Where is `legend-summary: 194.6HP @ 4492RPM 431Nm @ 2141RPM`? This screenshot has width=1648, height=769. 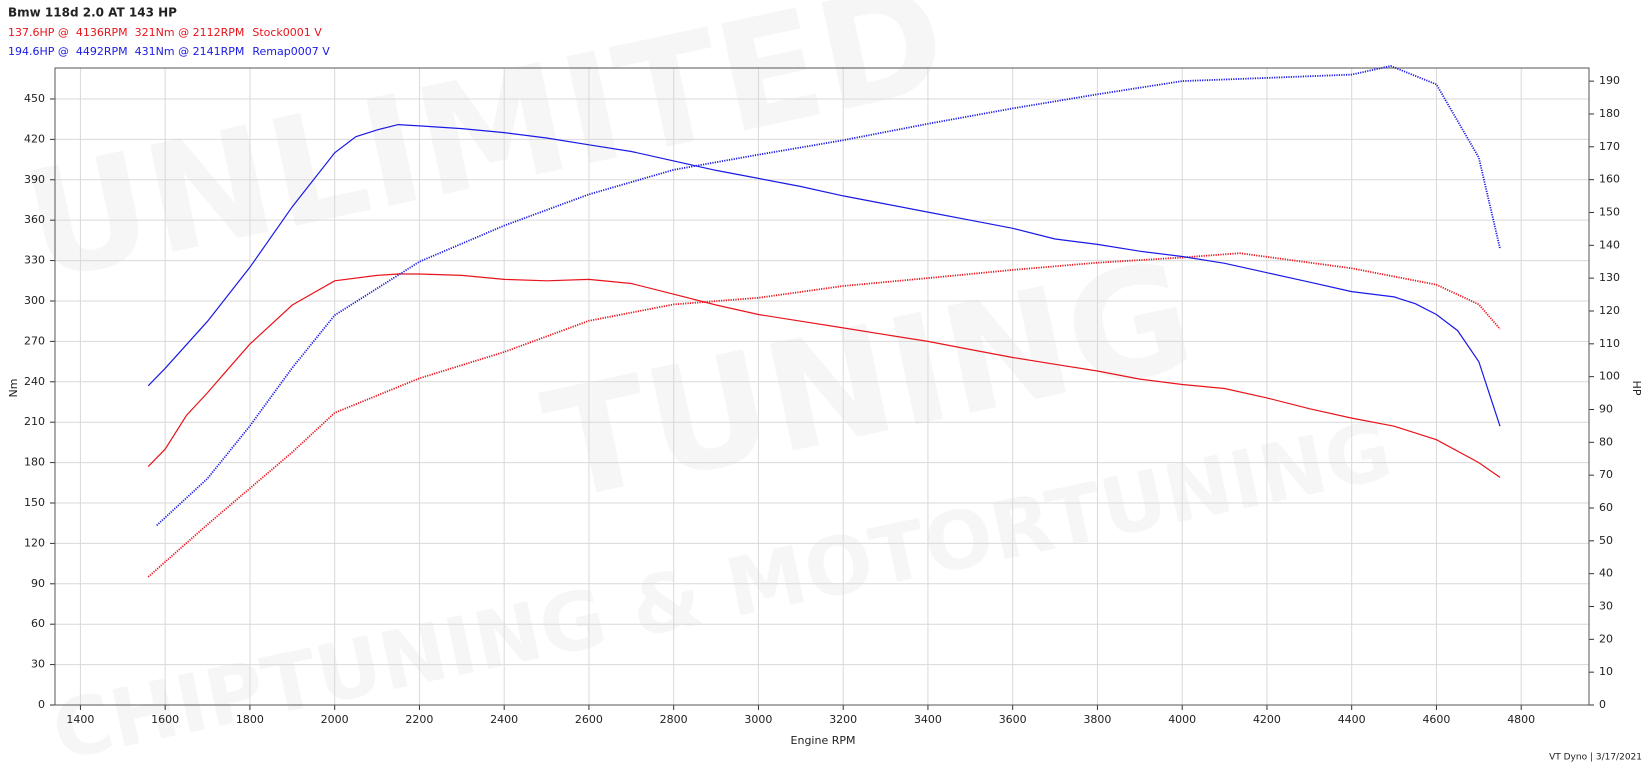 legend-summary: 194.6HP @ 4492RPM 431Nm @ 2141RPM is located at coordinates (126, 51).